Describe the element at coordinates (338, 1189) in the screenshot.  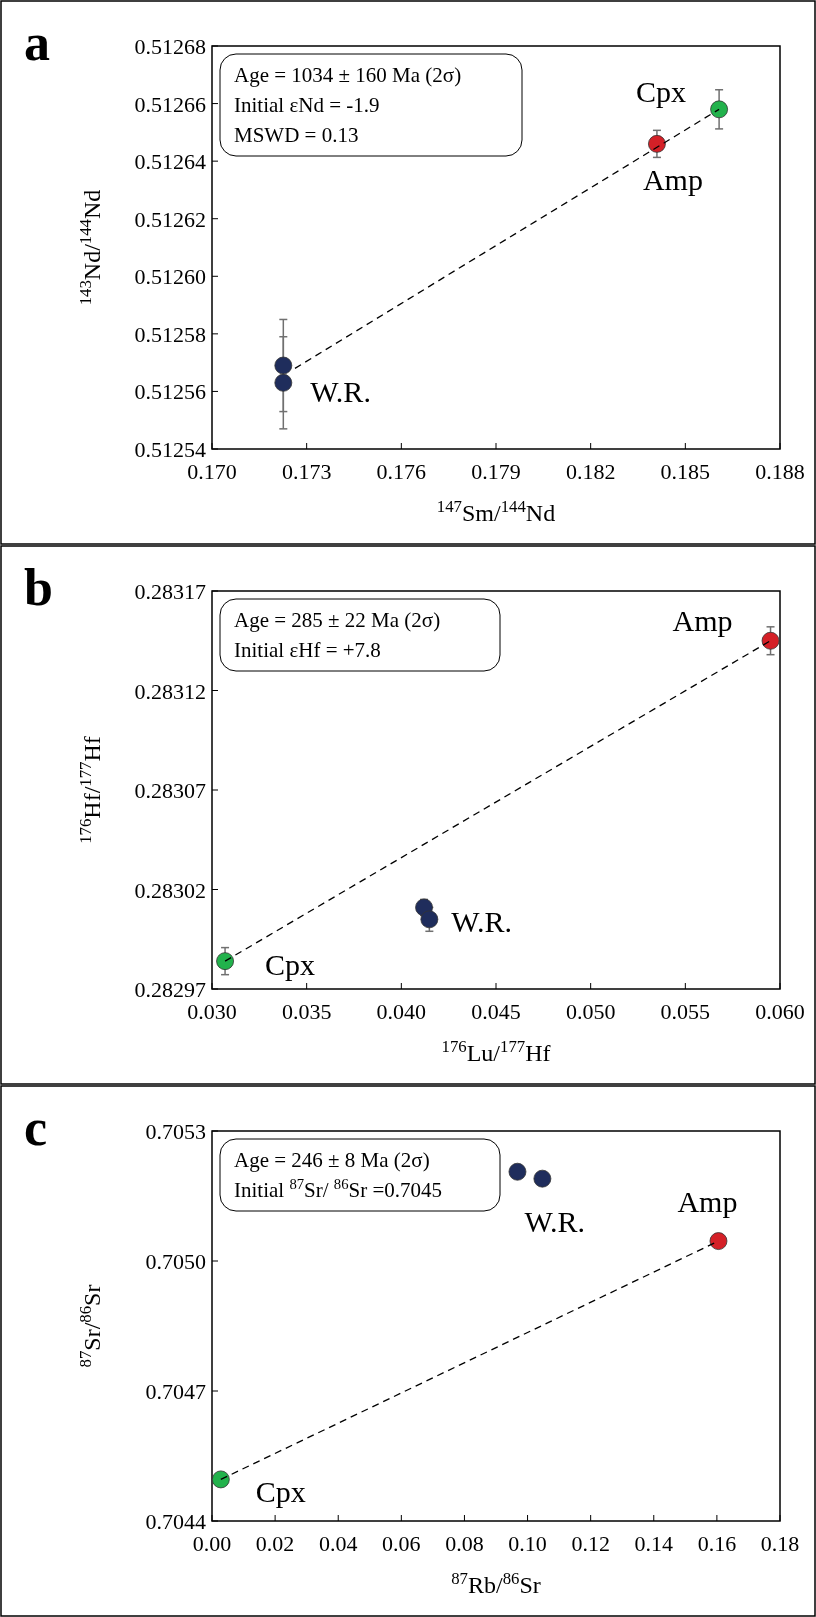
I see `annotation: Initial $^{87}$Sr/ $^{86}$Sr =0.7045` at that location.